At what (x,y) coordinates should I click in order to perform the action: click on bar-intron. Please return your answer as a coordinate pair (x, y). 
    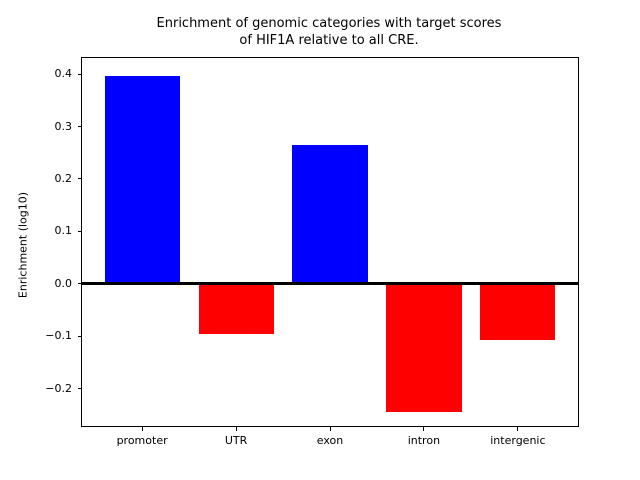
    Looking at the image, I should click on (424, 347).